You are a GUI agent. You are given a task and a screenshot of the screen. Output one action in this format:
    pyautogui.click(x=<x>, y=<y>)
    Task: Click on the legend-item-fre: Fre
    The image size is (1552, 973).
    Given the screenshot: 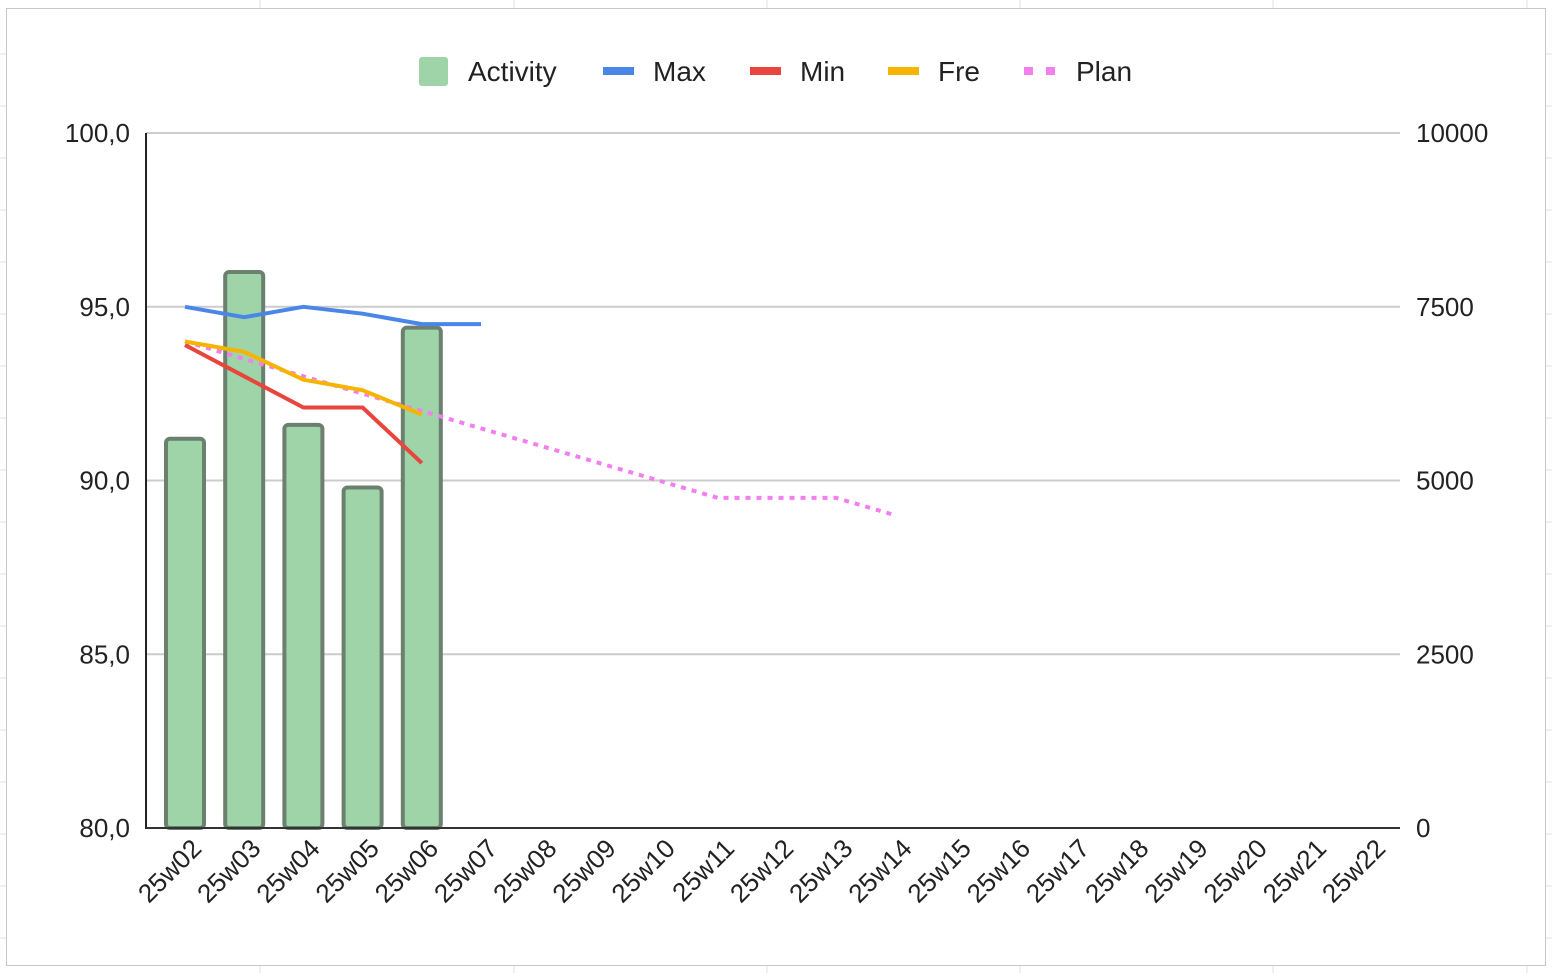 What is the action you would take?
    pyautogui.click(x=934, y=71)
    